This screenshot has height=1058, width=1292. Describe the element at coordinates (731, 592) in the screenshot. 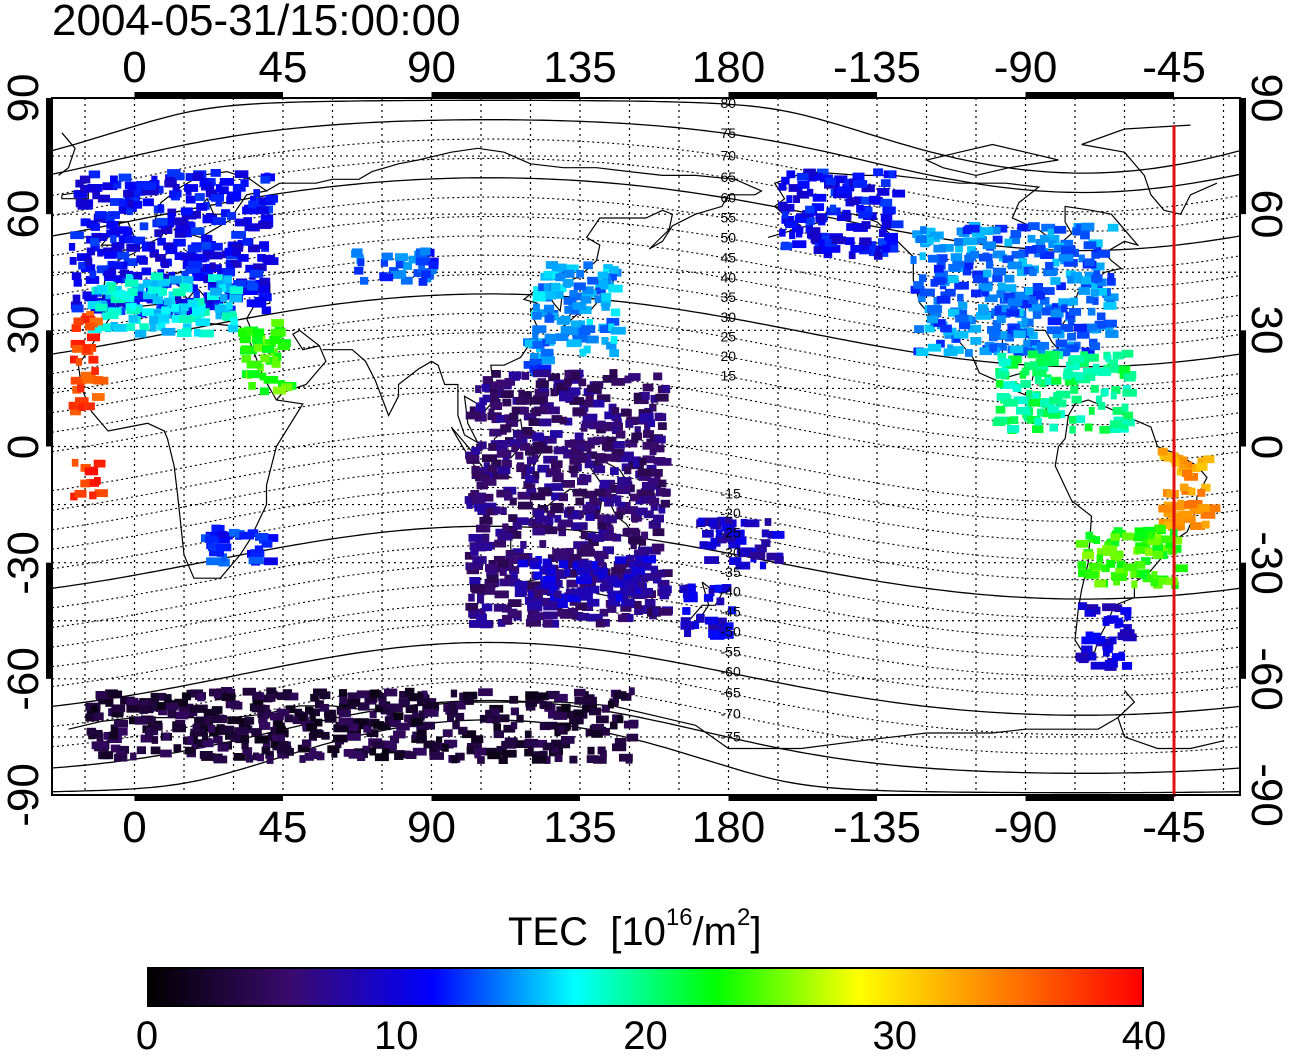

I see `magnetic-latitude-label: -40` at that location.